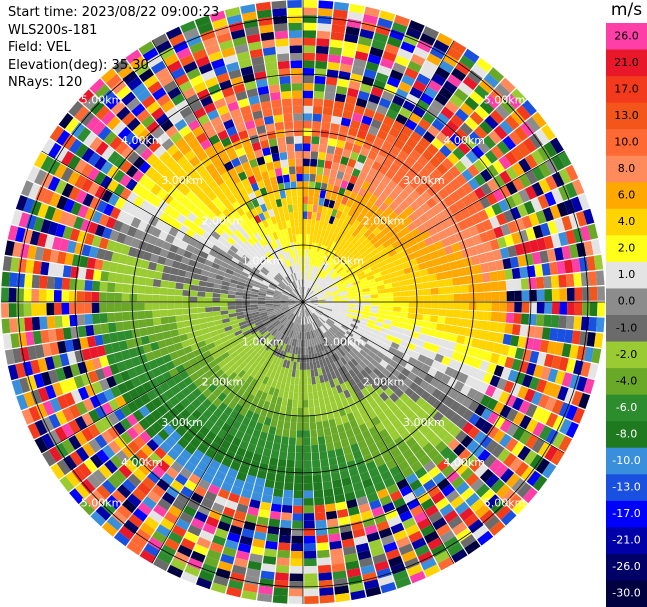 This screenshot has width=647, height=607. Describe the element at coordinates (626, 408) in the screenshot. I see `colorbar-swatch` at that location.